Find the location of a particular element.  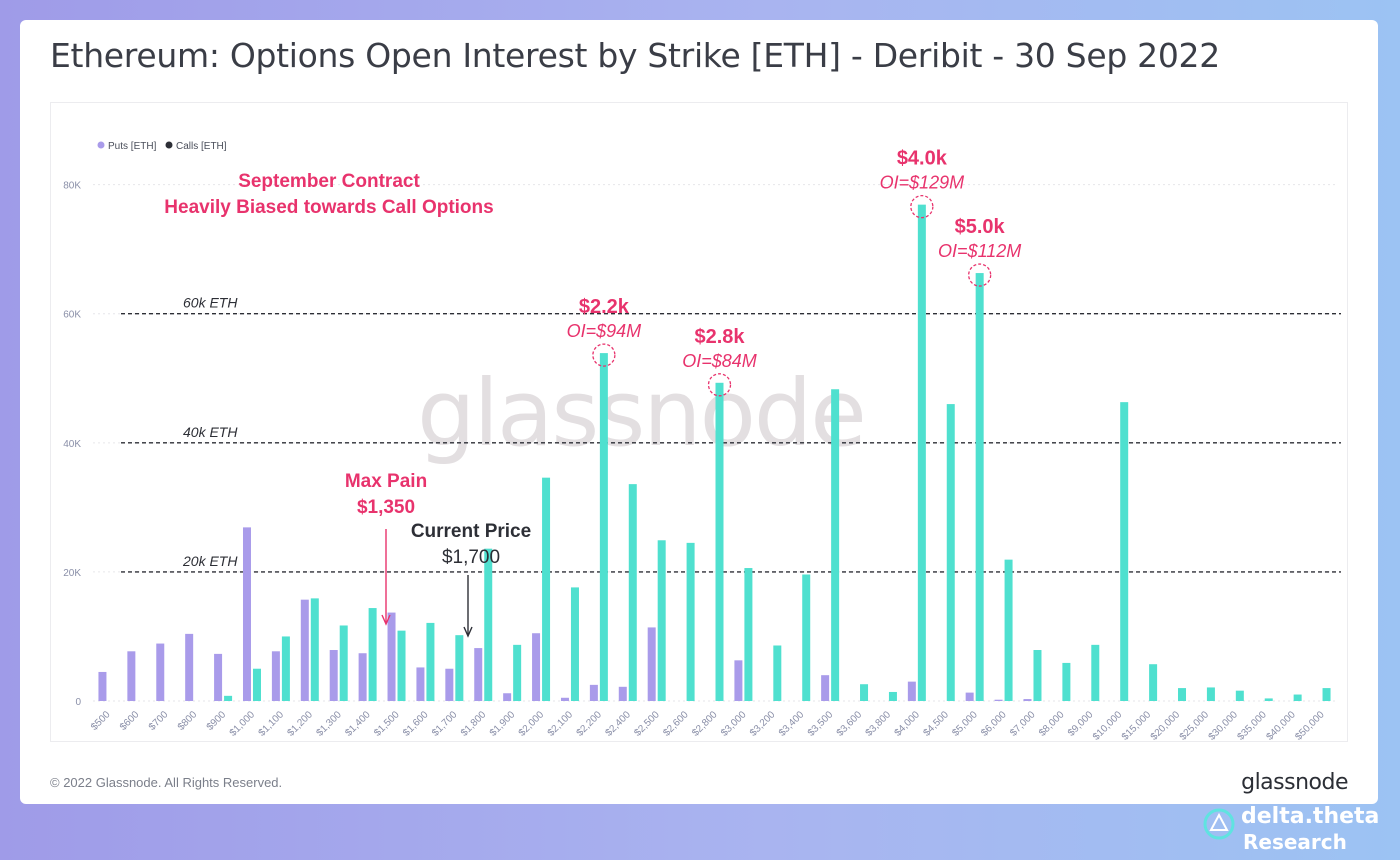

glassnode-logo: glassnode is located at coordinates (1294, 782).